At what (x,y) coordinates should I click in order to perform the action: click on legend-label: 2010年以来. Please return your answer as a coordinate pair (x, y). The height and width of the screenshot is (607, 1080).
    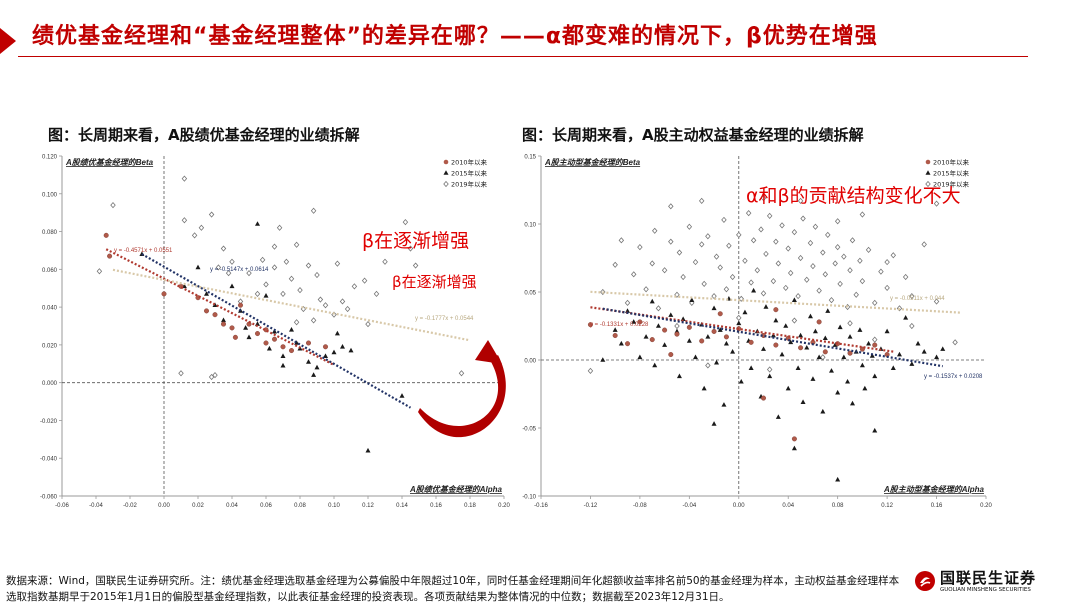
    Looking at the image, I should click on (469, 162).